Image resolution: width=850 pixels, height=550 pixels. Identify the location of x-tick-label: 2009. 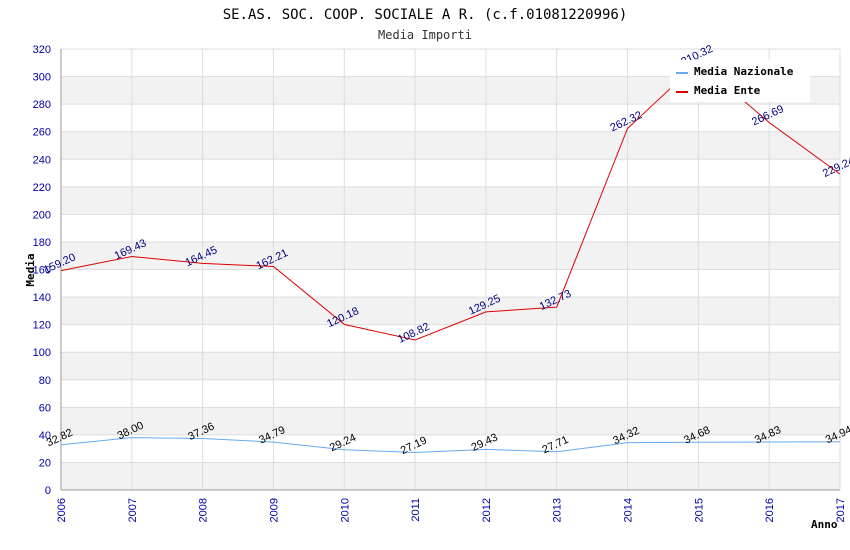
(274, 510).